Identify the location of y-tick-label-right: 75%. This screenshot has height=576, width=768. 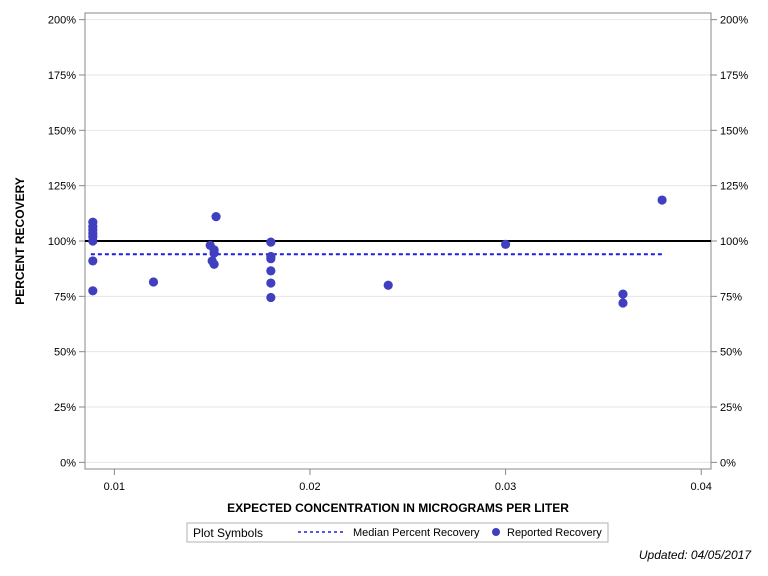
(731, 297).